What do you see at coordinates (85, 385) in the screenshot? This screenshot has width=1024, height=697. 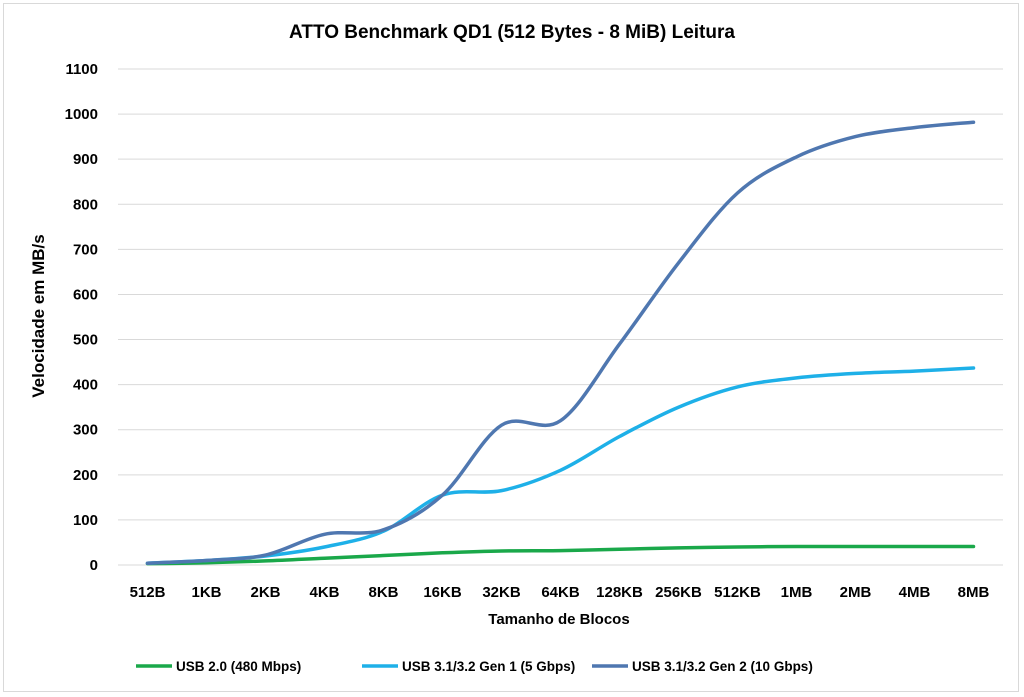 I see `y-tick-label: 400` at bounding box center [85, 385].